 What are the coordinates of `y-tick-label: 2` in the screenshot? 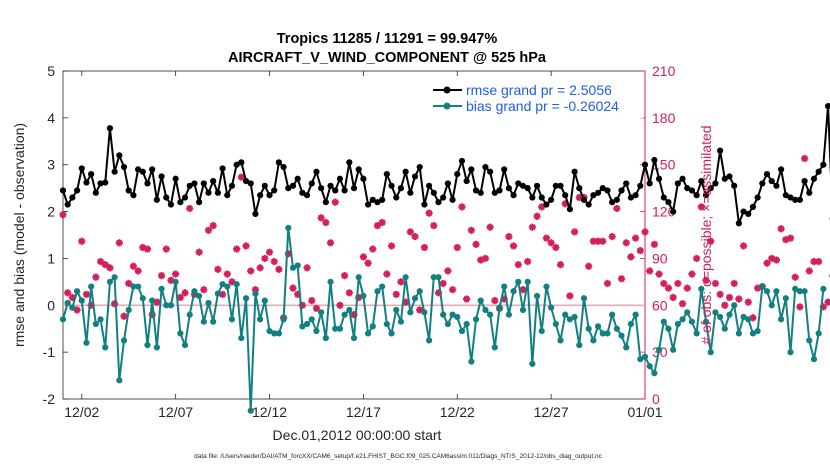 It's located at (51, 212).